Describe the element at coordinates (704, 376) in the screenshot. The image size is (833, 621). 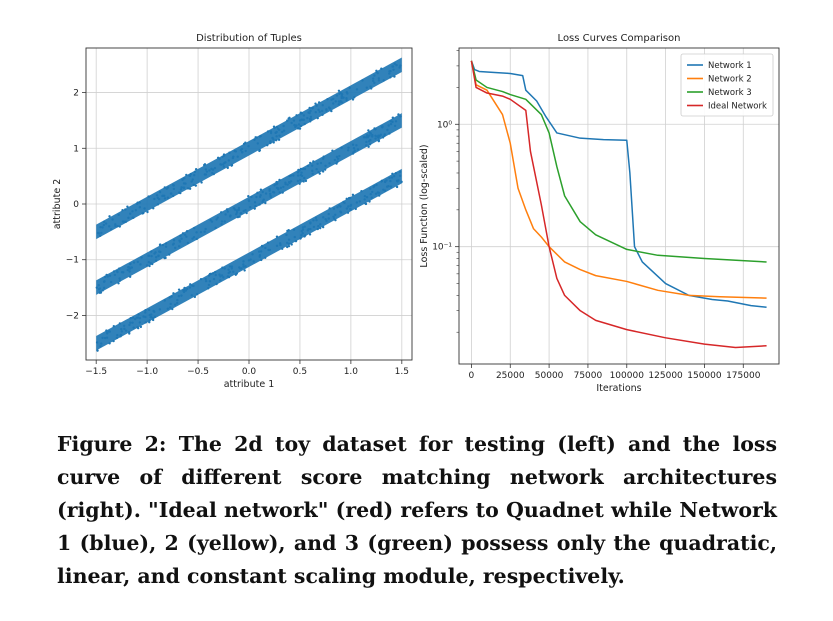
I see `x-tick-label: 150000` at that location.